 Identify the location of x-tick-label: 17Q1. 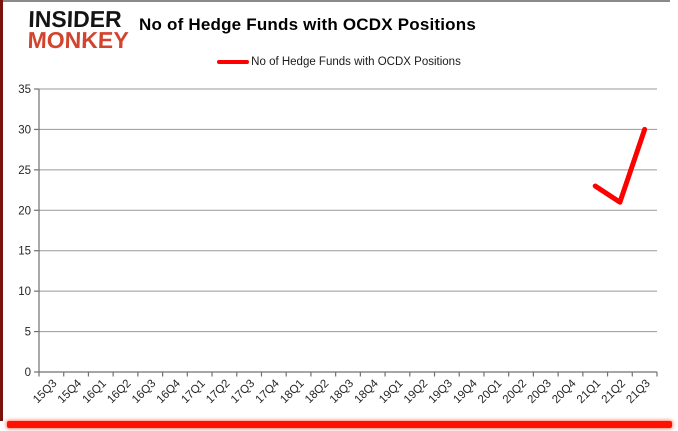
(193, 392).